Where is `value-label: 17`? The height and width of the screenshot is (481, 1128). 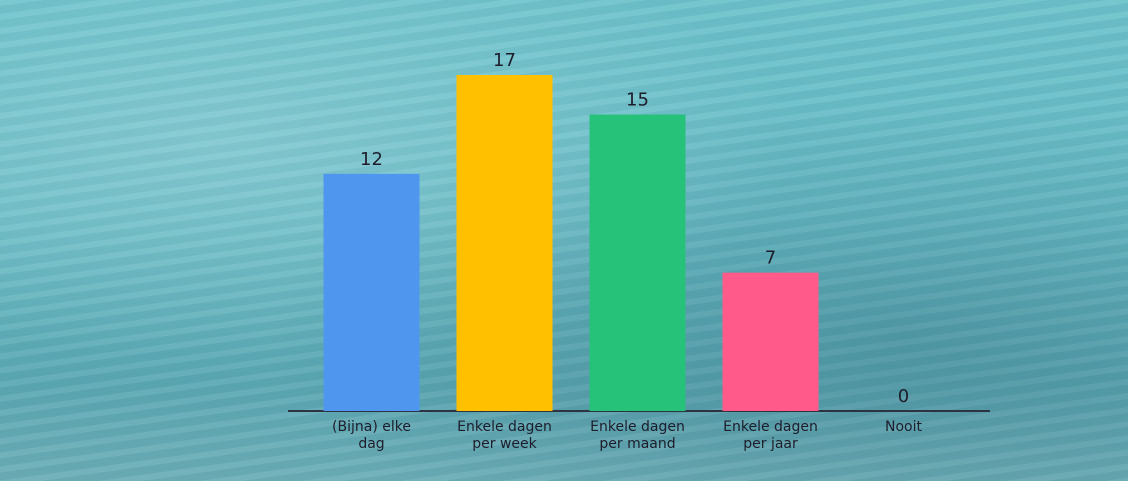
value-label: 17 is located at coordinates (504, 60).